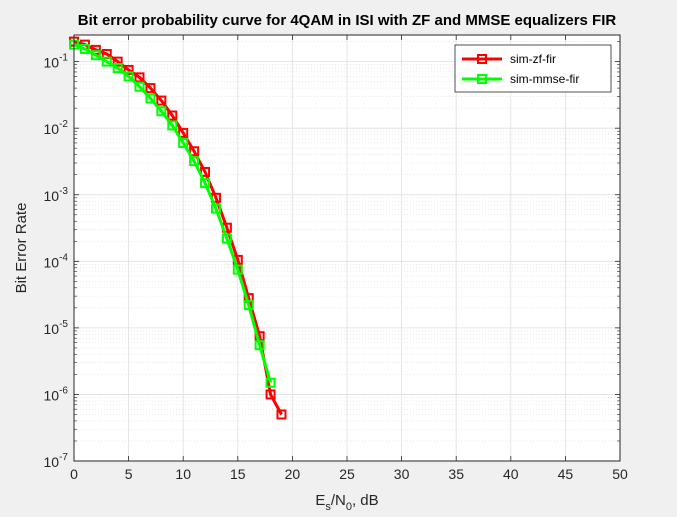 The image size is (677, 517). I want to click on y-tick-label: 10⁻⁷, so click(56, 461).